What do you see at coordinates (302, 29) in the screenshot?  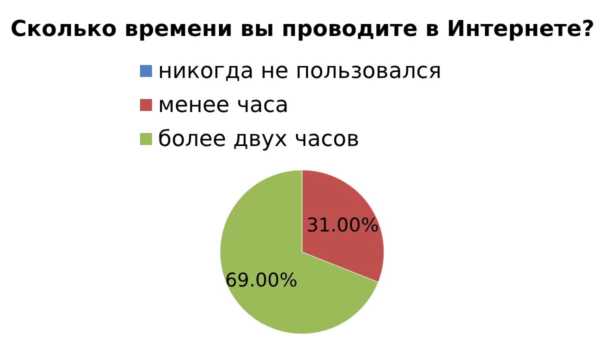 I see `chart-title: Сколько времени вы проводите в Интернете?` at bounding box center [302, 29].